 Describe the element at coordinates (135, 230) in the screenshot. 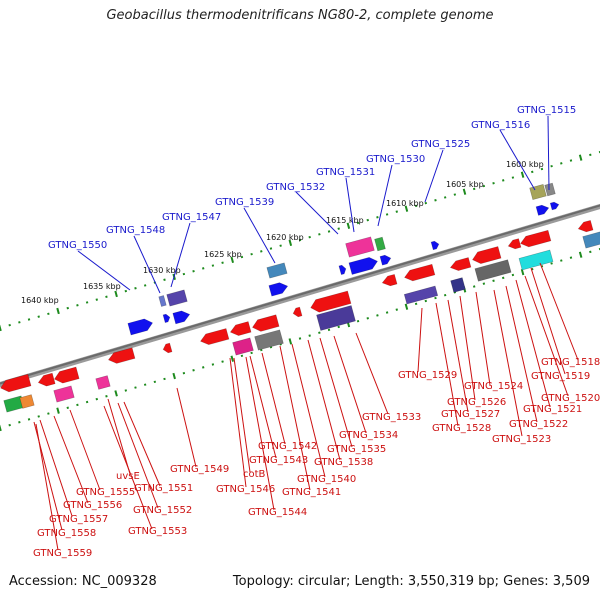

I see `gene-label-gtng-1548: GTNG_1548` at that location.